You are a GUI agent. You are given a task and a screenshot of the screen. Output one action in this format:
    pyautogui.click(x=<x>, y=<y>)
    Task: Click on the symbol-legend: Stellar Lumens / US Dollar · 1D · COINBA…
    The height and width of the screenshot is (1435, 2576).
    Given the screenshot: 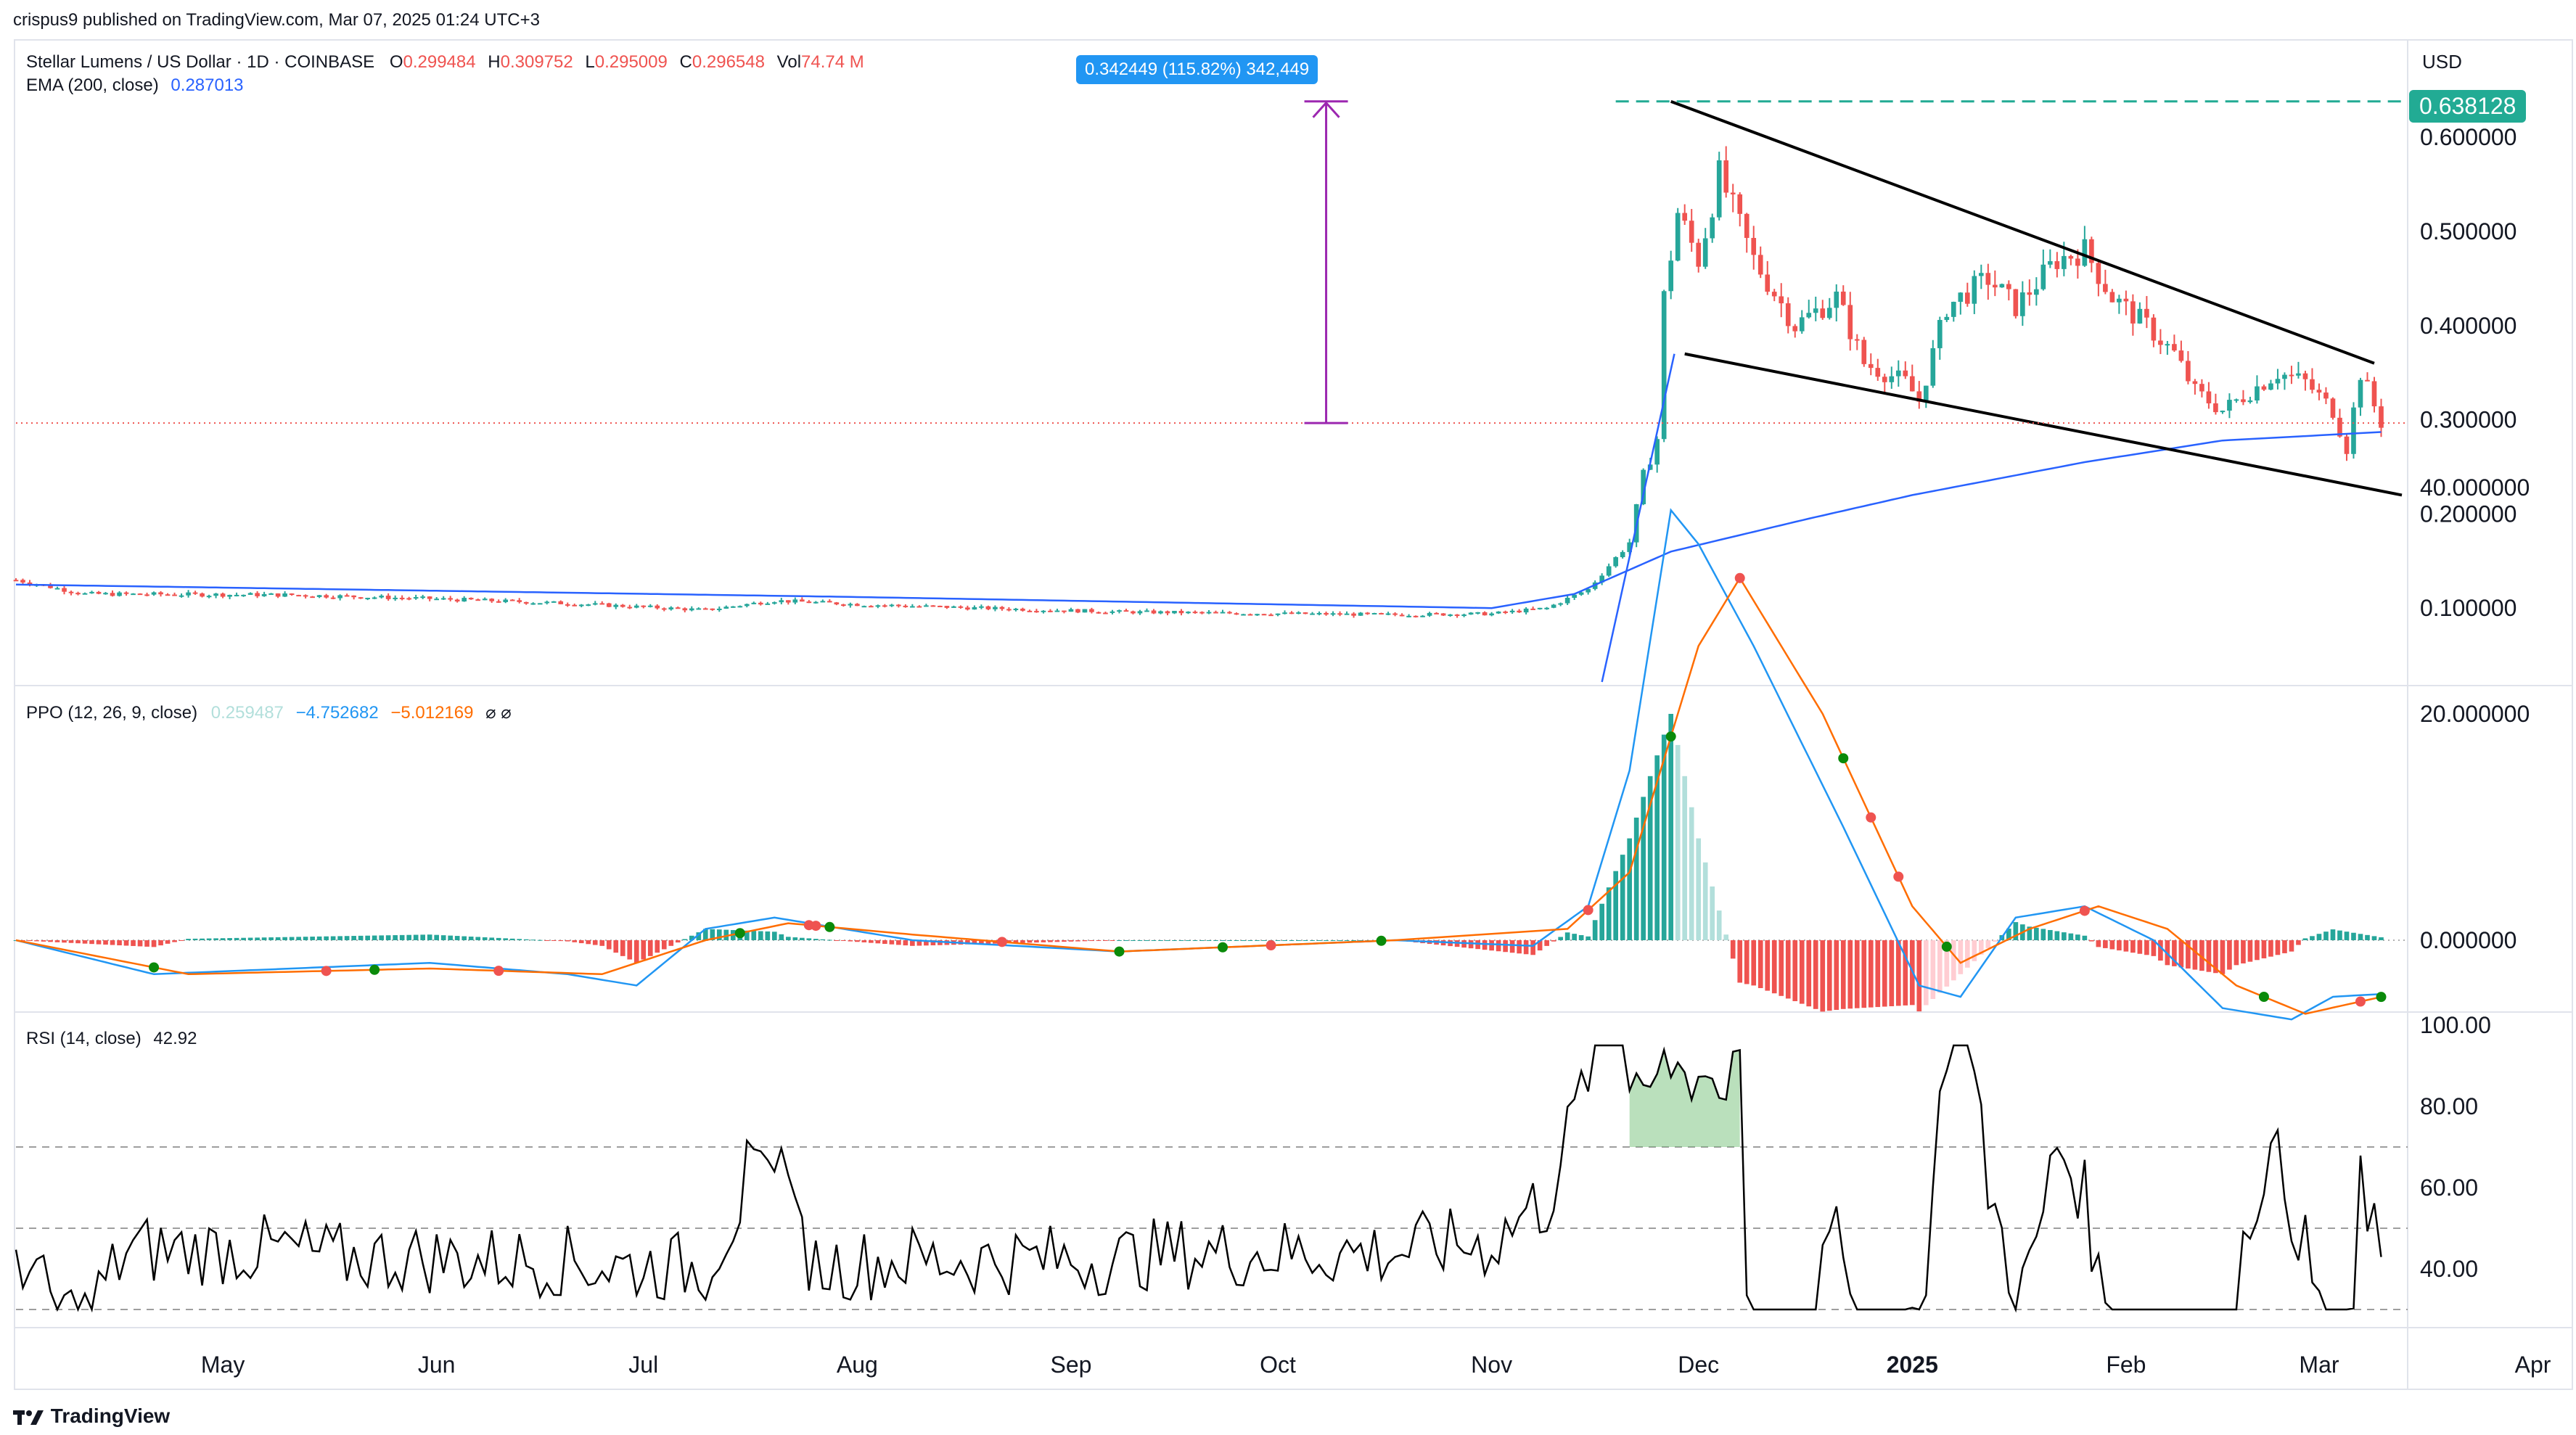 What is the action you would take?
    pyautogui.click(x=445, y=62)
    